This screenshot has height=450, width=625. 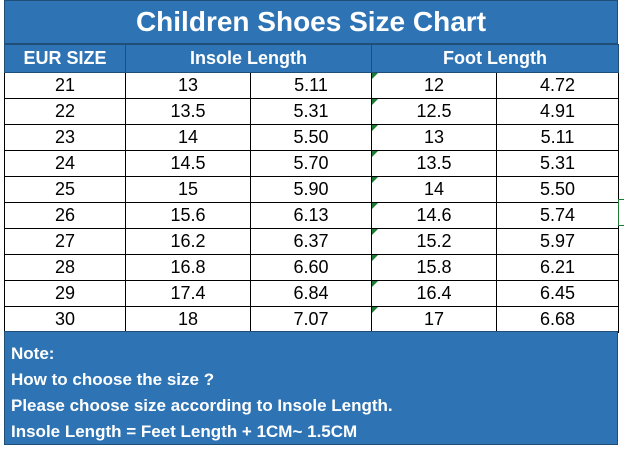 I want to click on insole-cm-cell: 13.5, so click(x=188, y=111).